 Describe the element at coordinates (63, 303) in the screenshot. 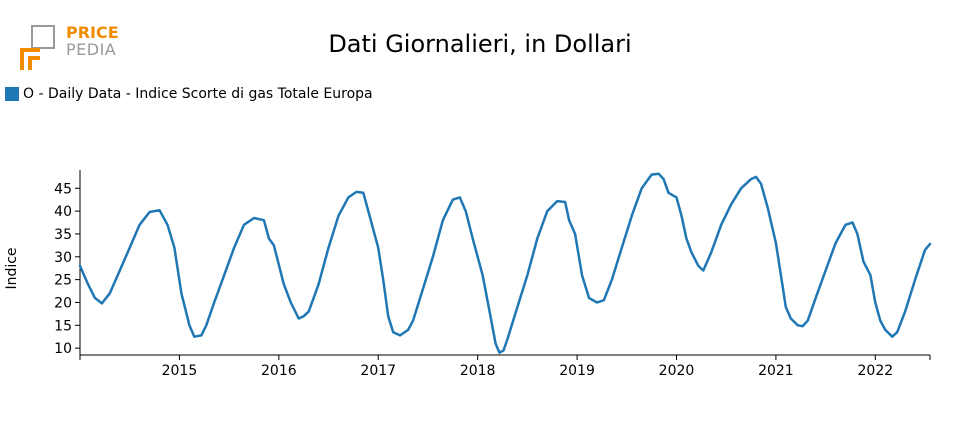

I see `y-tick-label: 20` at that location.